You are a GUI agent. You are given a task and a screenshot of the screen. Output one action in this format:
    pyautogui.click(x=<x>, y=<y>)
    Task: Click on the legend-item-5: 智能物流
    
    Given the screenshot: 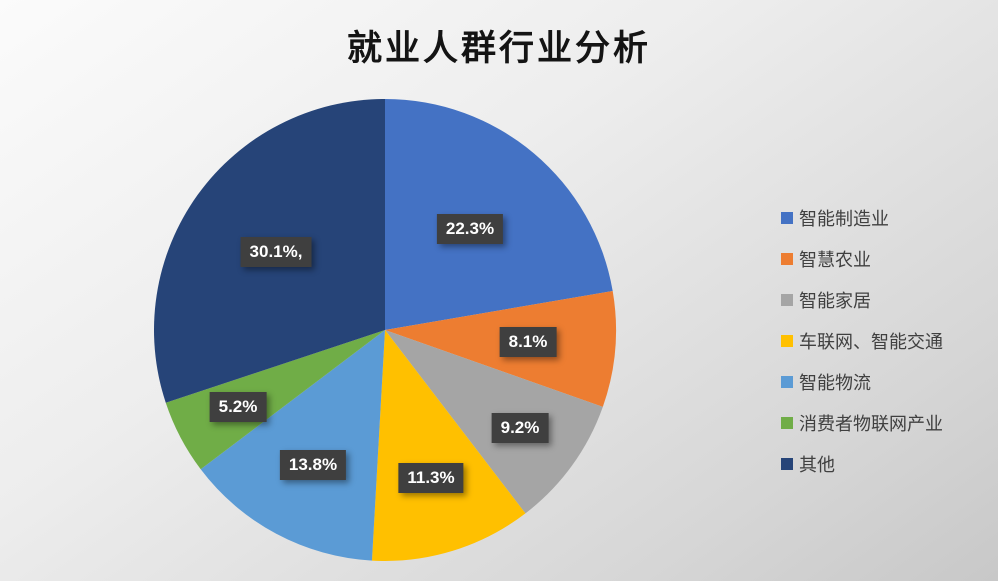 What is the action you would take?
    pyautogui.click(x=862, y=382)
    